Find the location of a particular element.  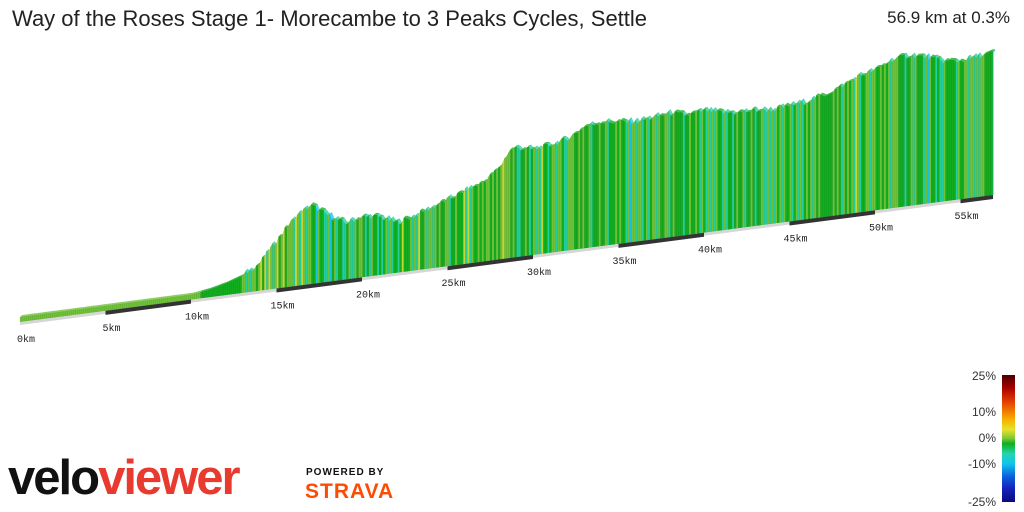

x-tick-label: 45km is located at coordinates (796, 240).